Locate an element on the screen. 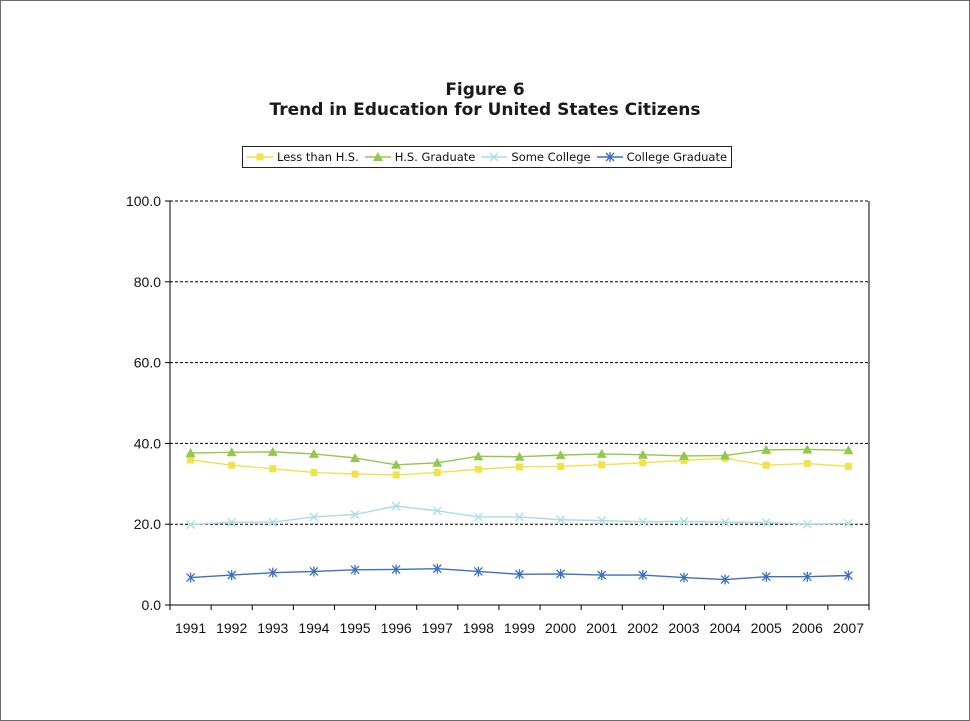 This screenshot has width=970, height=721. x-tick-label: 1997 is located at coordinates (437, 628).